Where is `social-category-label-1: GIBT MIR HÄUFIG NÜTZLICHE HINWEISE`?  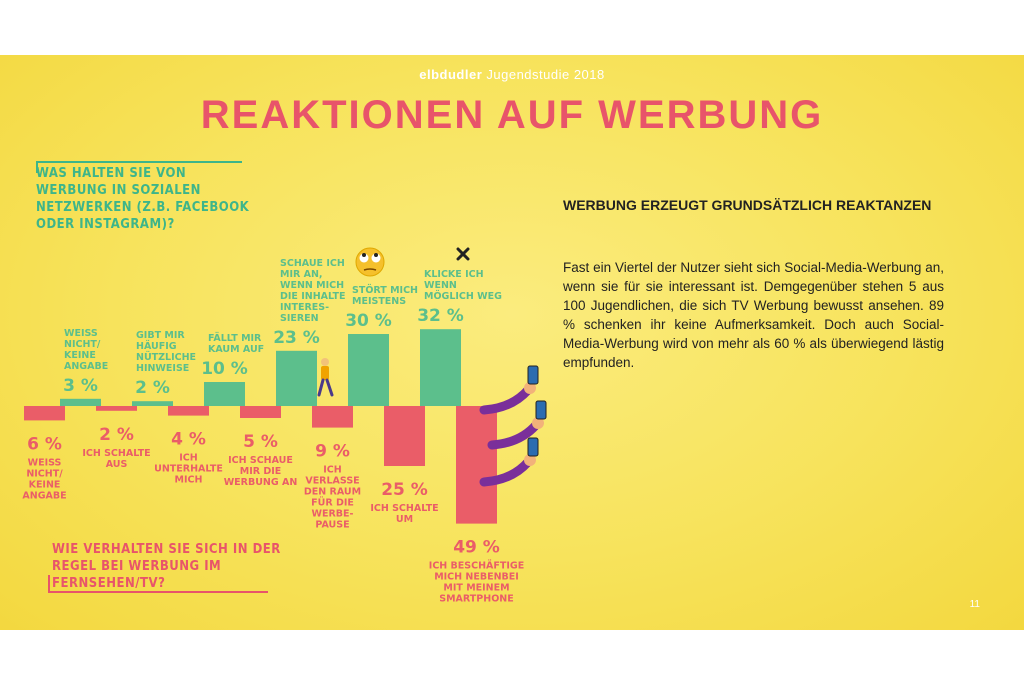 social-category-label-1: GIBT MIR HÄUFIG NÜTZLICHE HINWEISE is located at coordinates (166, 352).